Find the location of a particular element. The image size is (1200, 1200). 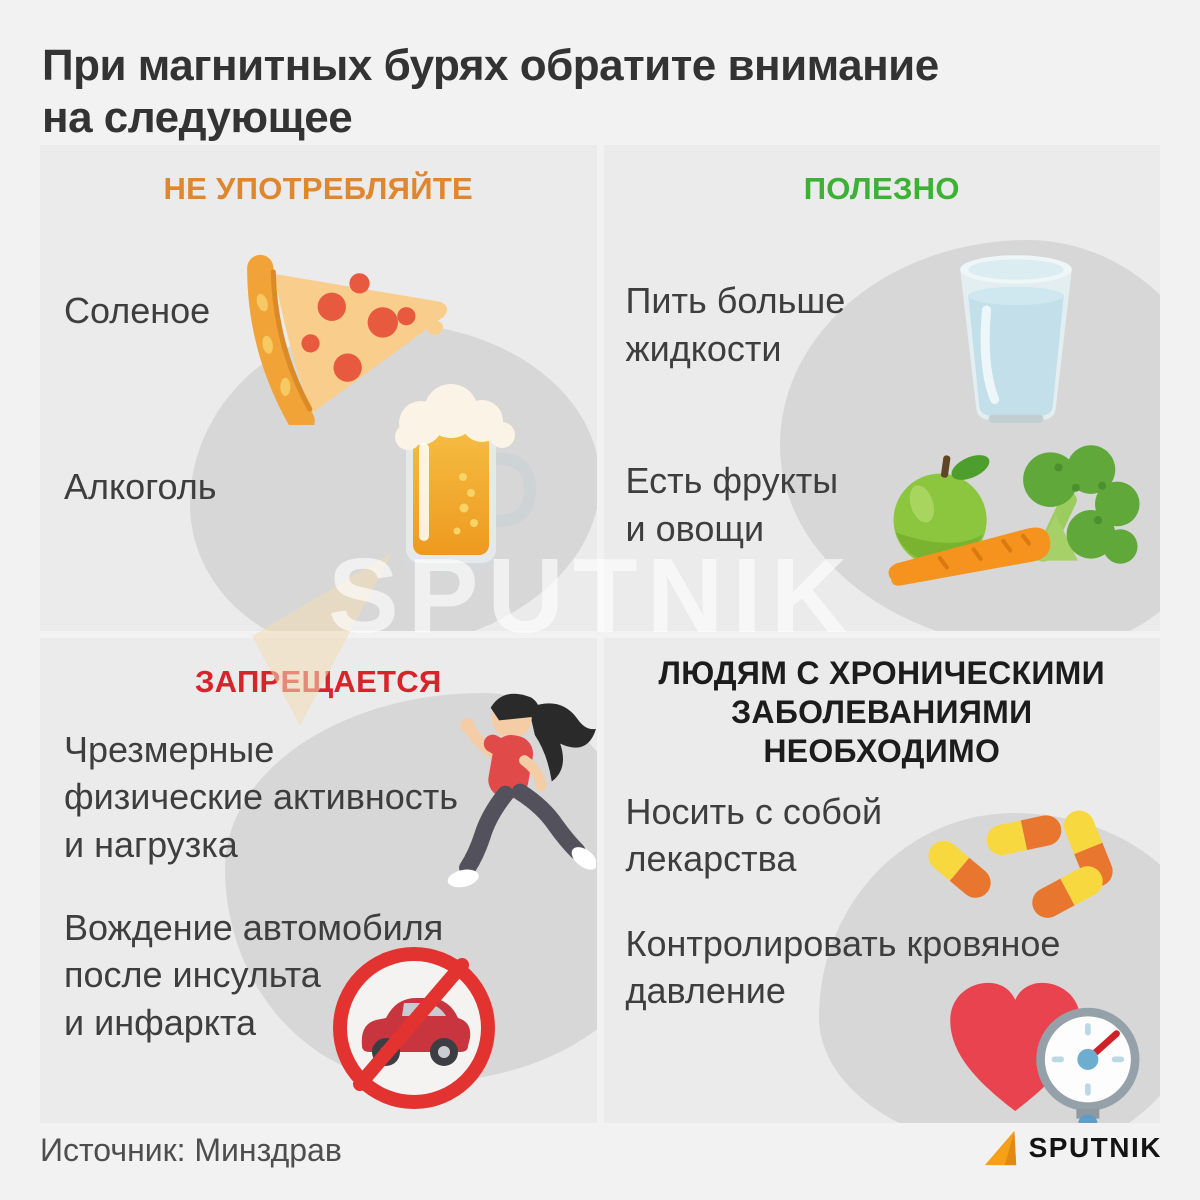

pills-icon is located at coordinates (1023, 857).